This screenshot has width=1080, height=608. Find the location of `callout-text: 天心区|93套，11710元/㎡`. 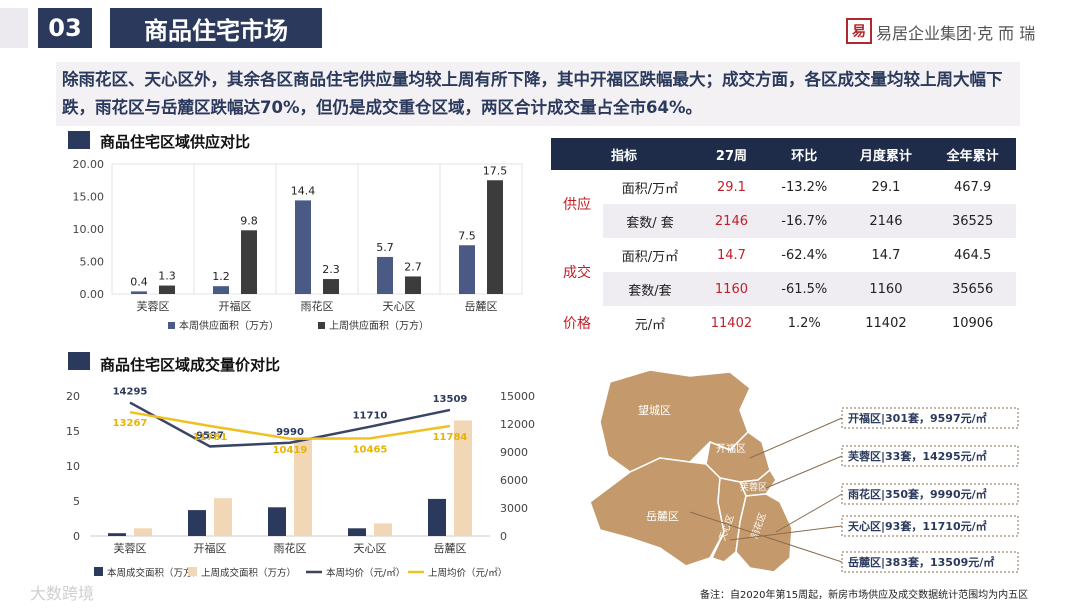

callout-text: 天心区|93套，11710元/㎡ is located at coordinates (917, 526).